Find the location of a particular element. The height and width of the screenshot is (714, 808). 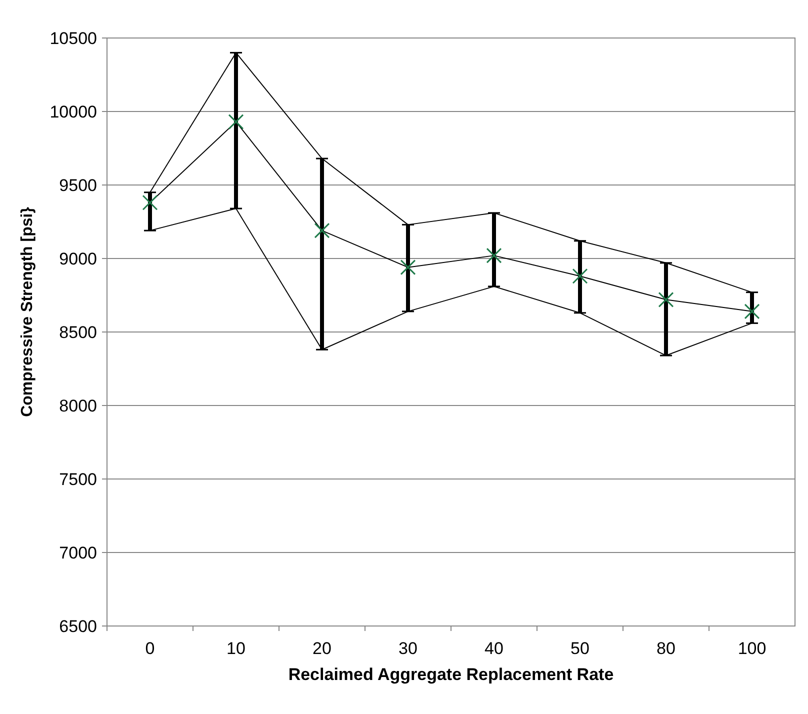

y-tick-label: 8500 is located at coordinates (78, 332).